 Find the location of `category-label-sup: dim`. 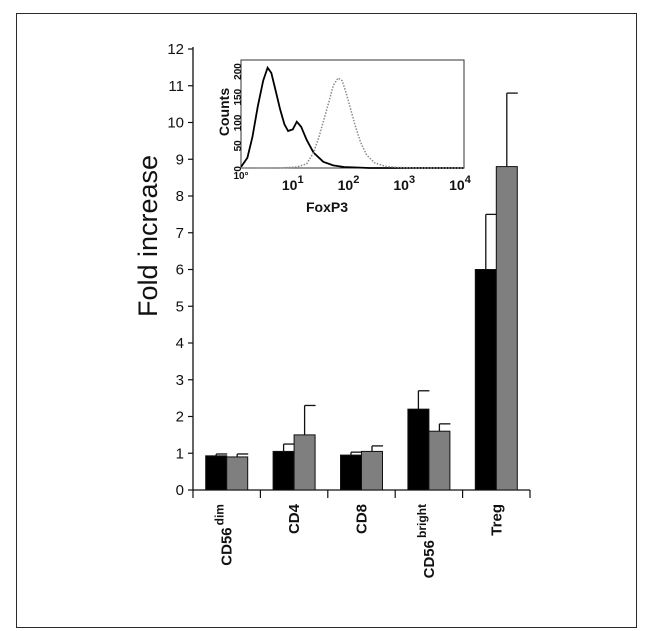

category-label-sup: dim is located at coordinates (220, 514).